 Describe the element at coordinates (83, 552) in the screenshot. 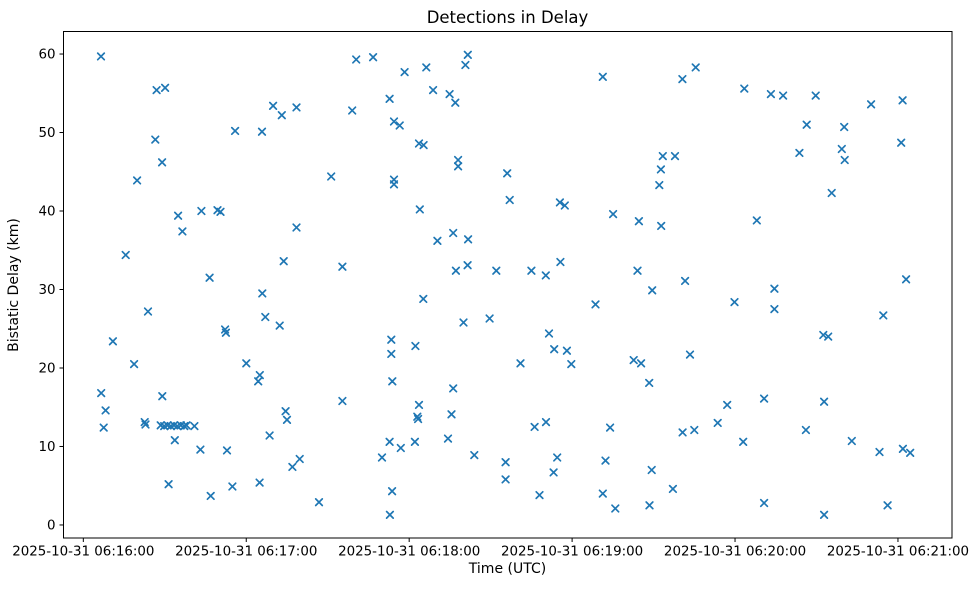

I see `x-tick-label: 2025-10-31 06:16:00` at that location.